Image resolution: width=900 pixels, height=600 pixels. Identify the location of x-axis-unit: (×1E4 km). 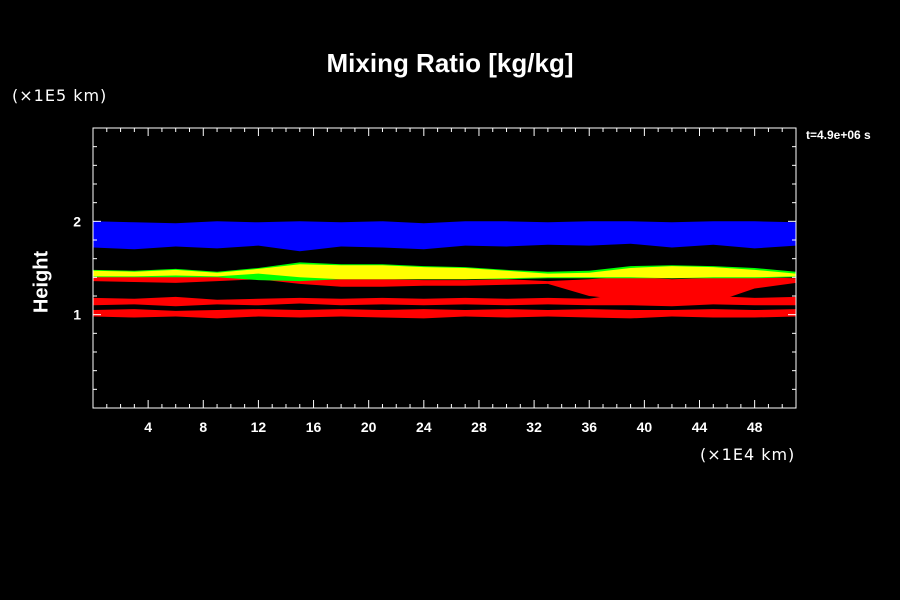
(748, 454).